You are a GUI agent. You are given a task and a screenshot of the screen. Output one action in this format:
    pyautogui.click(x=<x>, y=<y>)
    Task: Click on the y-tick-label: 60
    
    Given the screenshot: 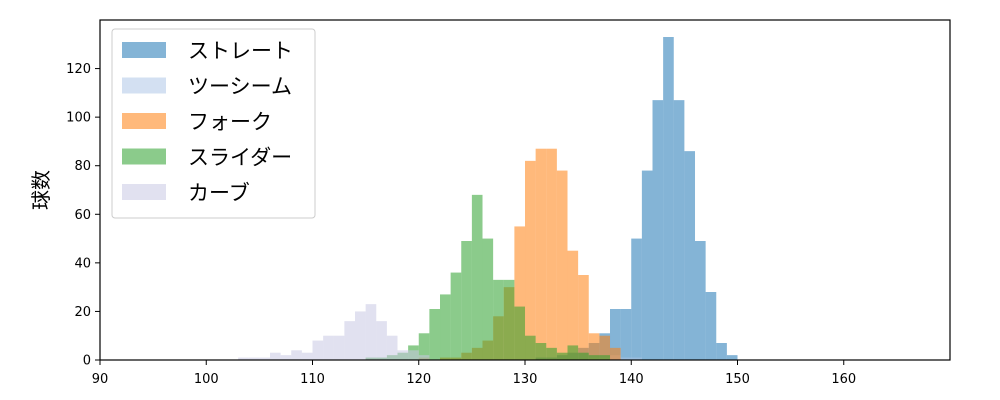 What is the action you would take?
    pyautogui.click(x=82, y=215)
    